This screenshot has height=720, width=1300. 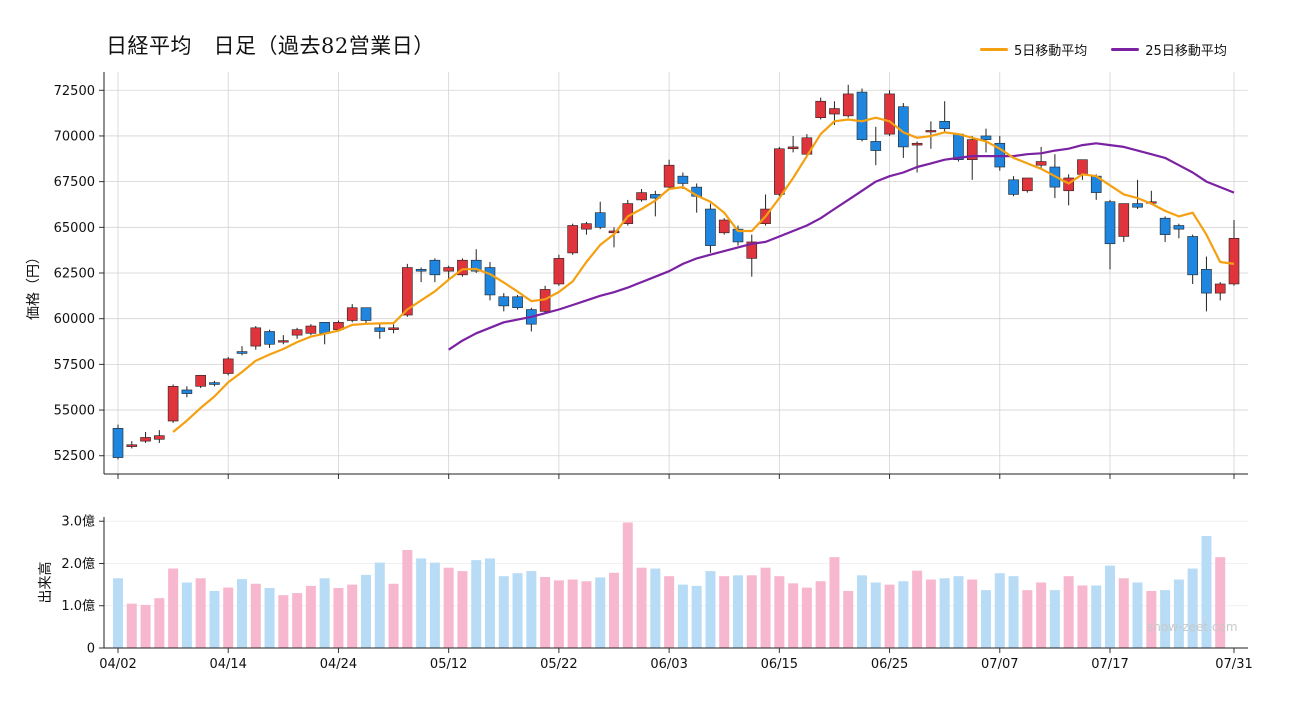 What do you see at coordinates (78, 606) in the screenshot?
I see `volume-tick-label: 1.0億` at bounding box center [78, 606].